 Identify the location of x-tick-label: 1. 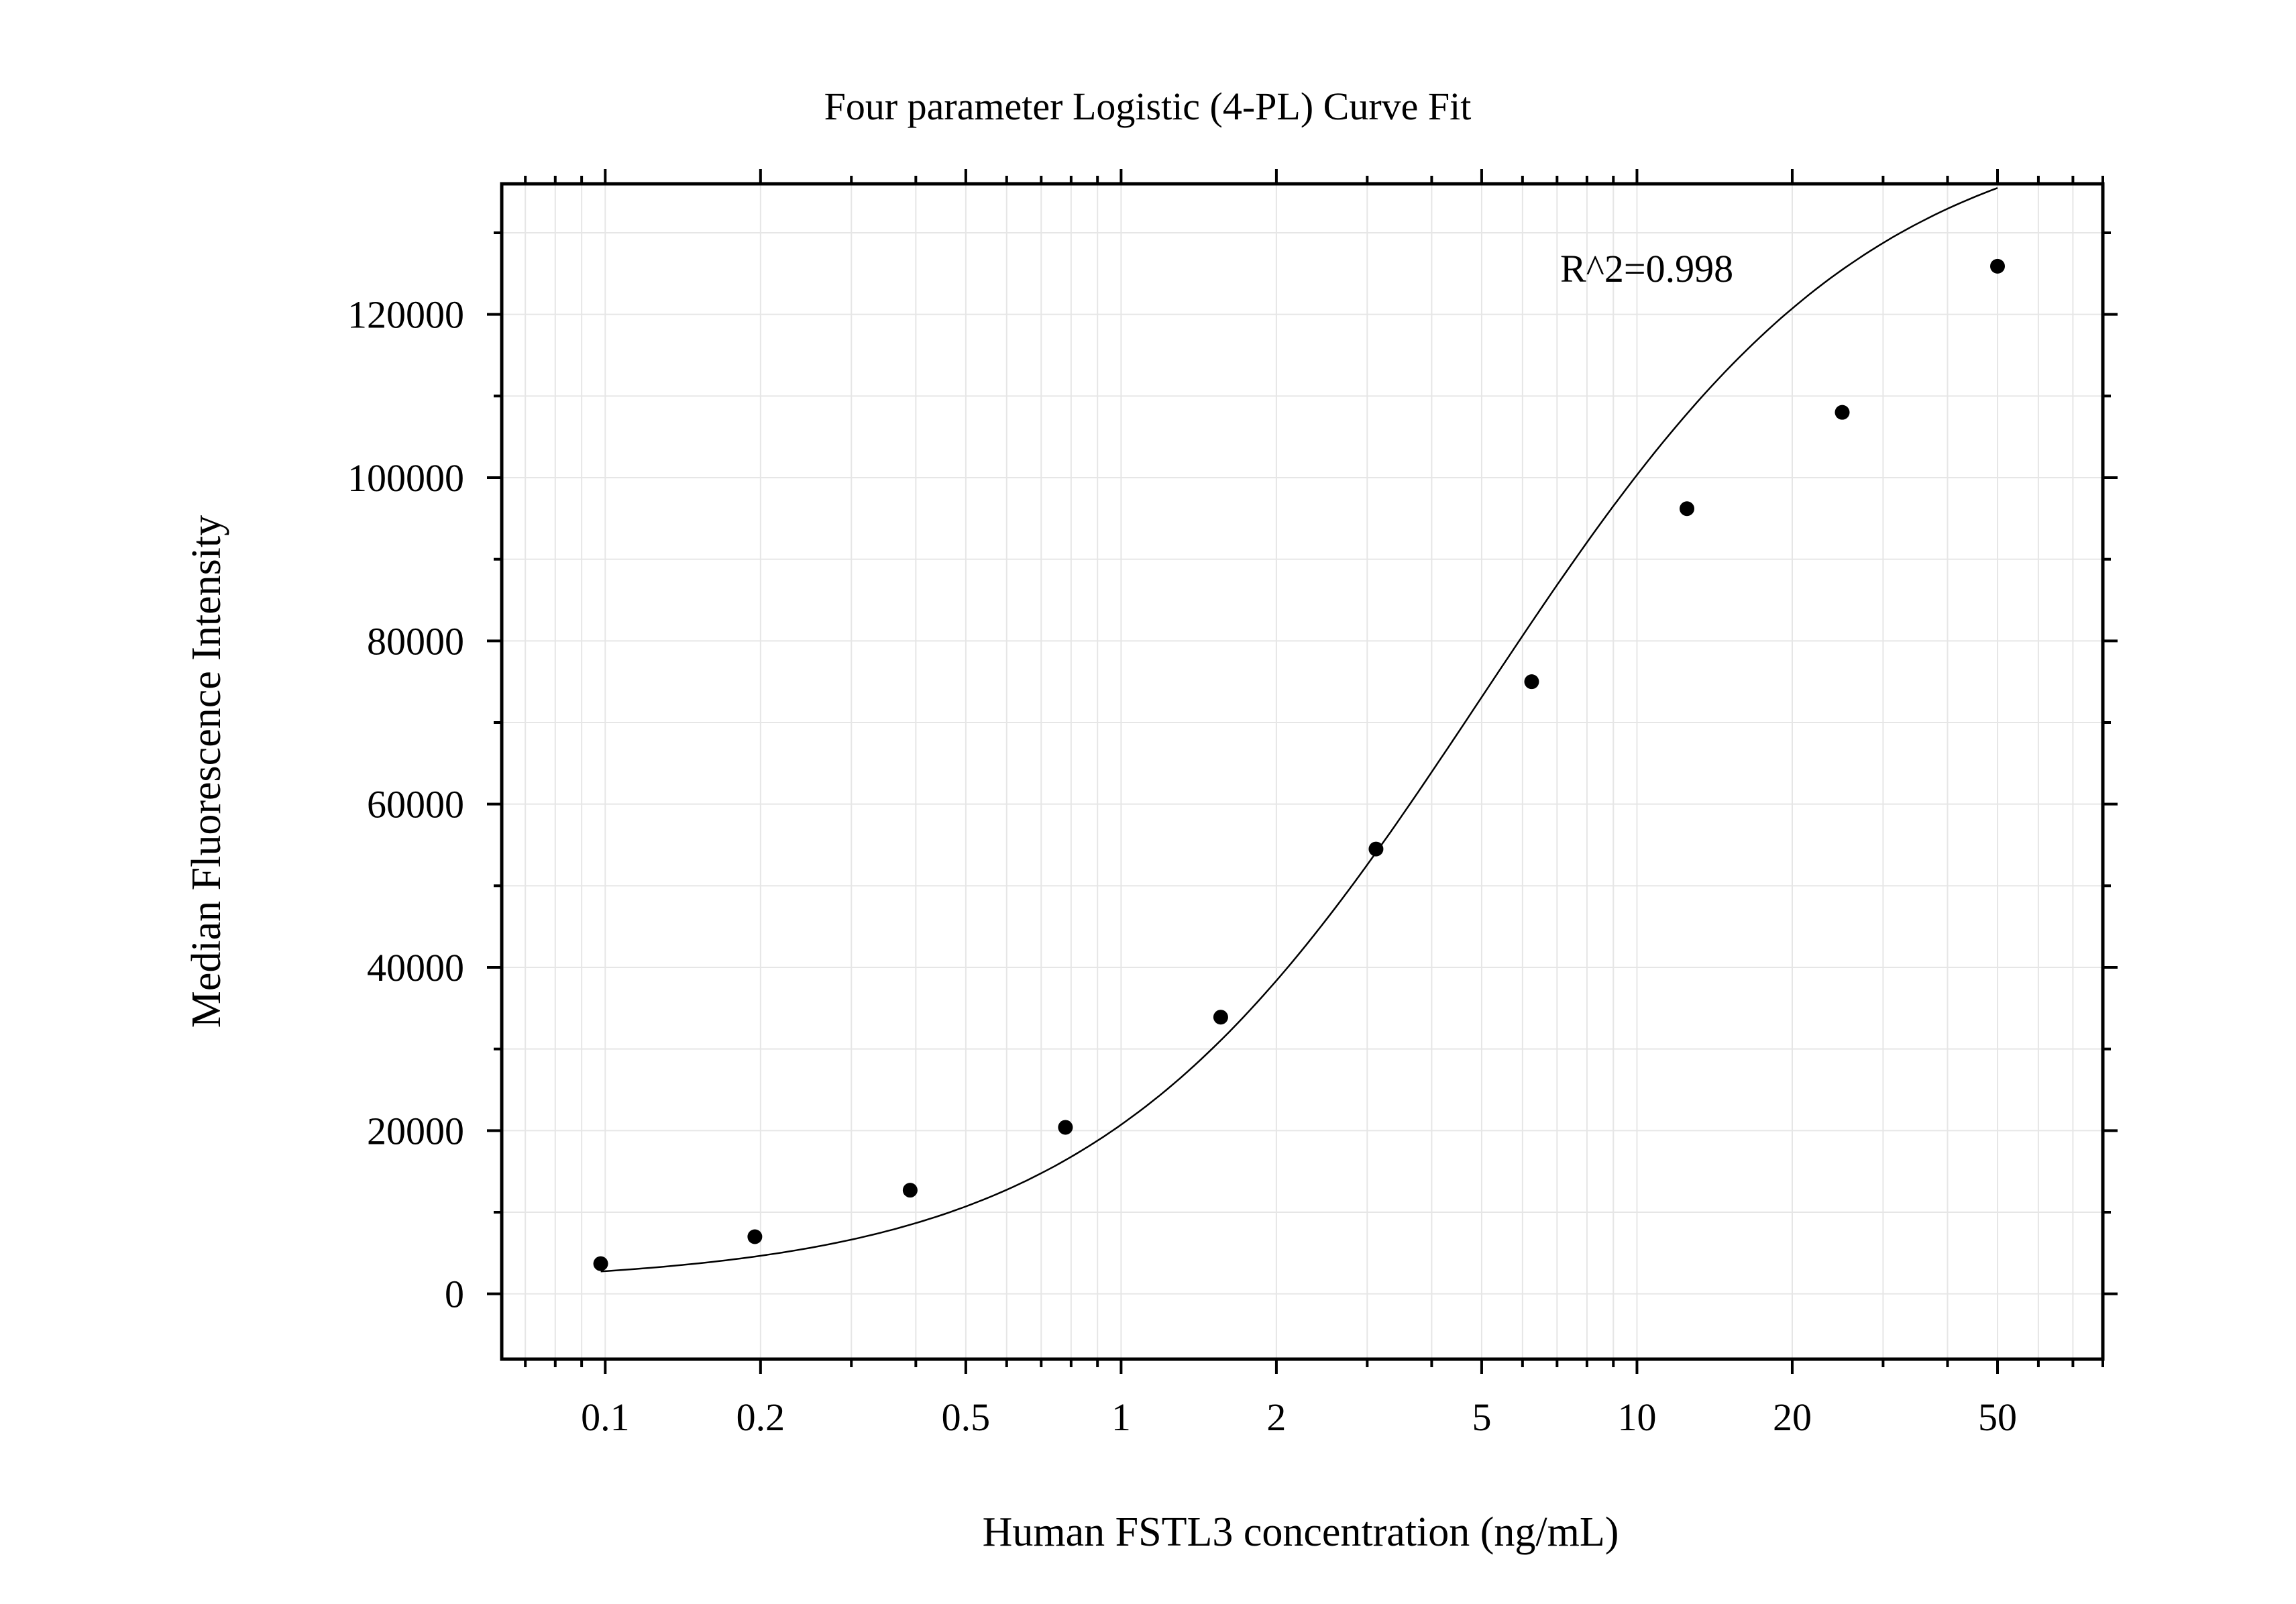
(1121, 1417).